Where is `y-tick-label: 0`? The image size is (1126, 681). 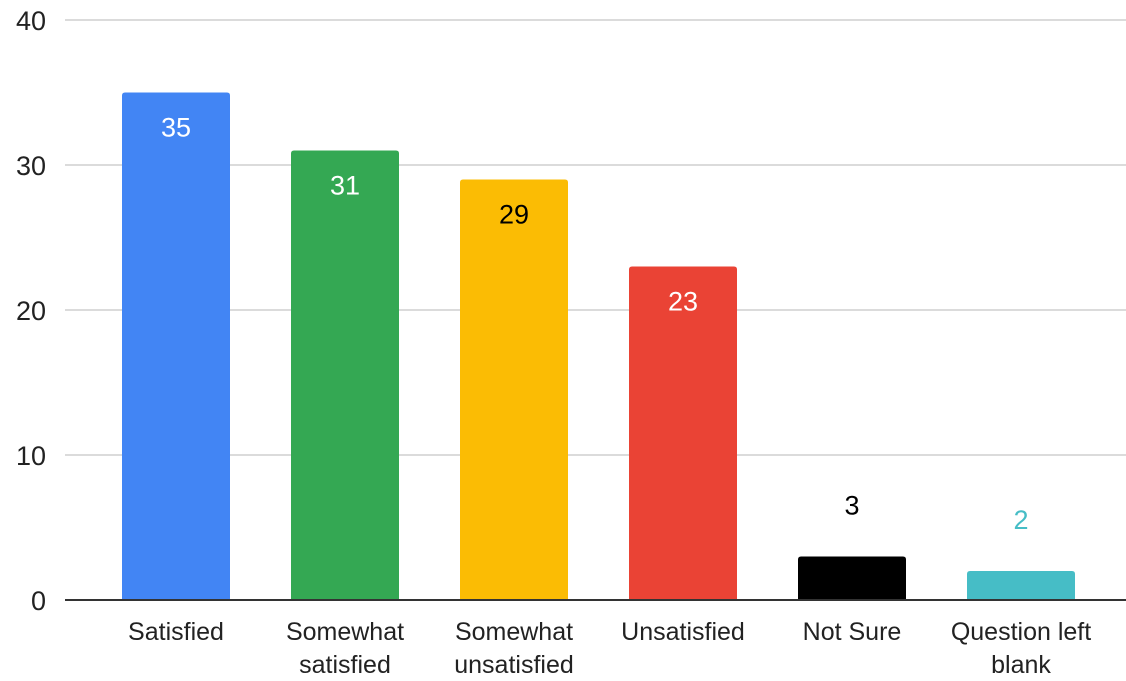
y-tick-label: 0 is located at coordinates (38, 601).